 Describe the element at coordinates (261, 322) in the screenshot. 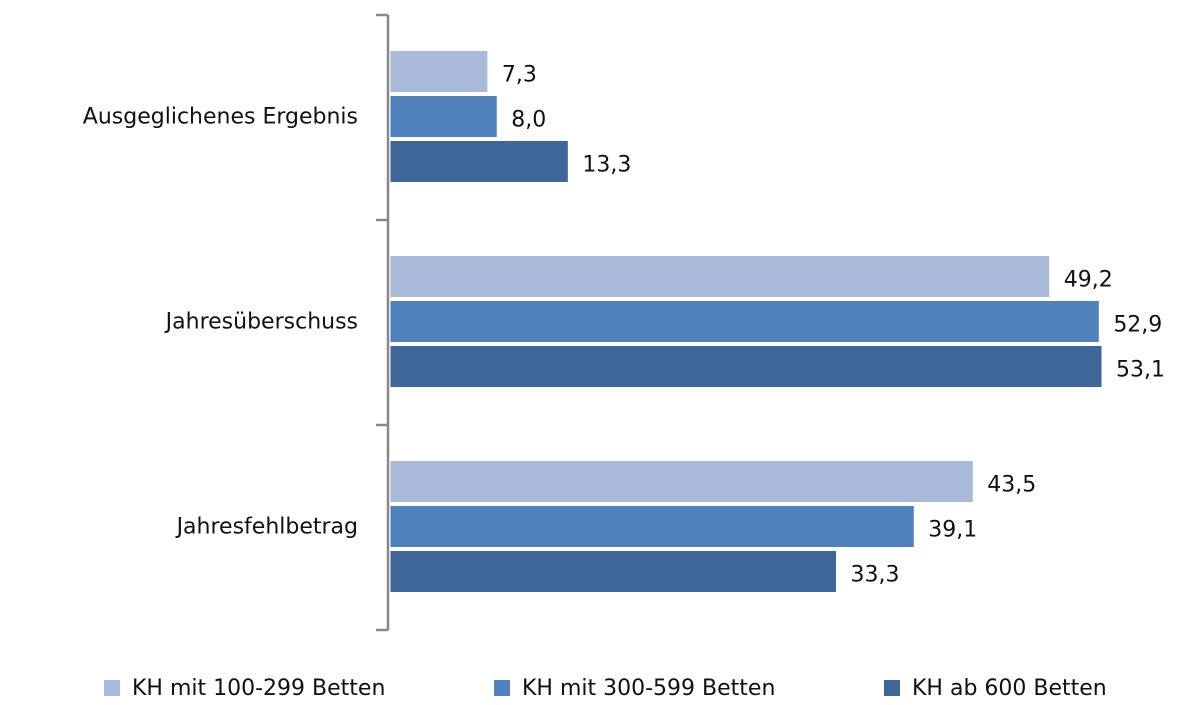

I see `y-tick-label: Jahresüberschuss` at that location.